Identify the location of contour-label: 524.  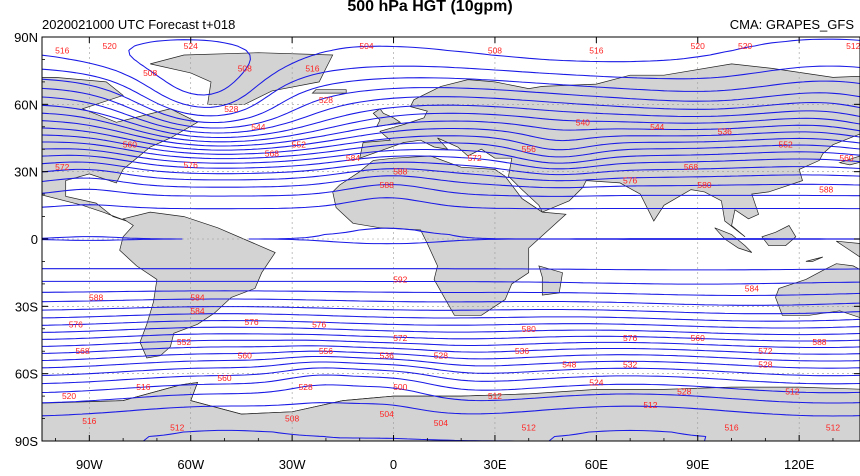
(596, 383).